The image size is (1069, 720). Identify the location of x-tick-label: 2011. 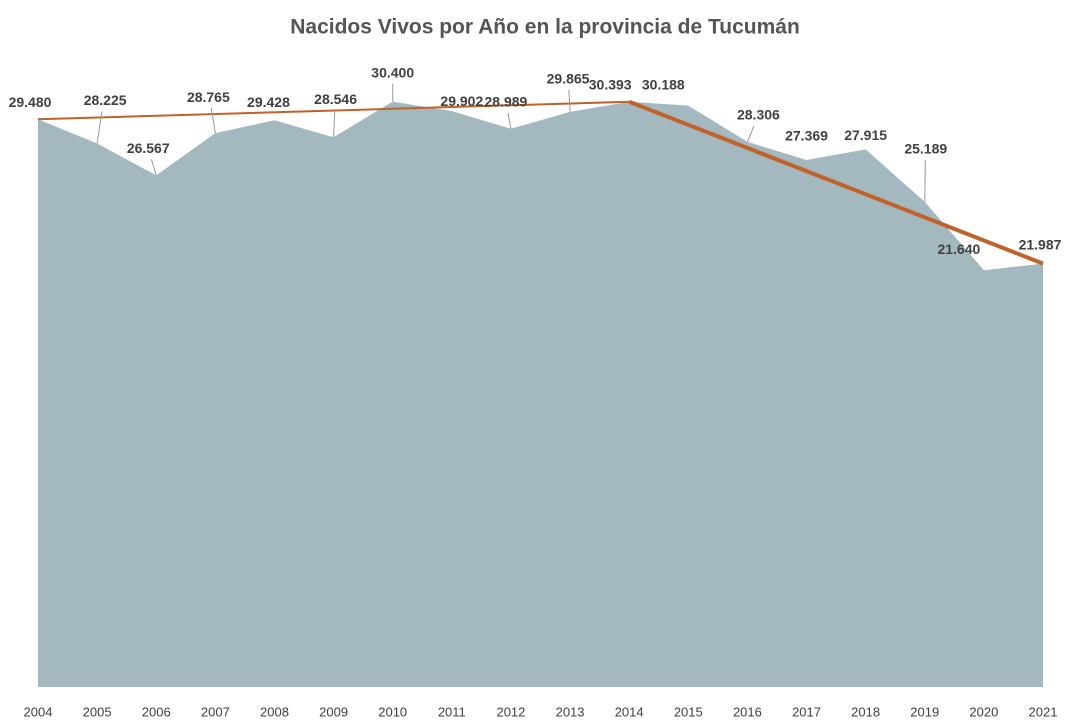
(452, 711).